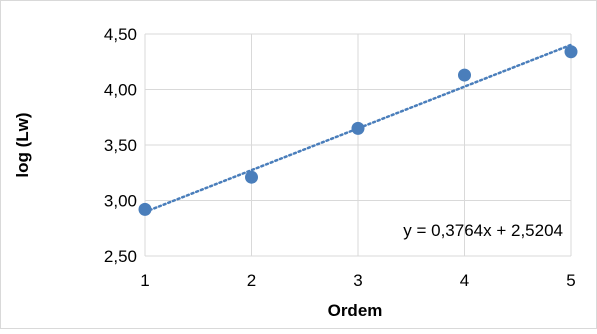 The width and height of the screenshot is (597, 334). What do you see at coordinates (144, 280) in the screenshot?
I see `x-tick-label: 1` at bounding box center [144, 280].